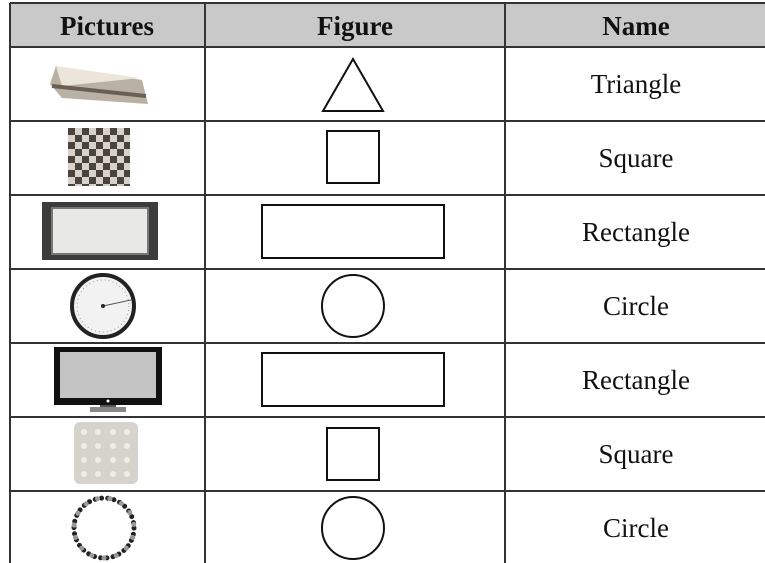 This screenshot has height=563, width=765. What do you see at coordinates (103, 306) in the screenshot?
I see `clock-picture` at bounding box center [103, 306].